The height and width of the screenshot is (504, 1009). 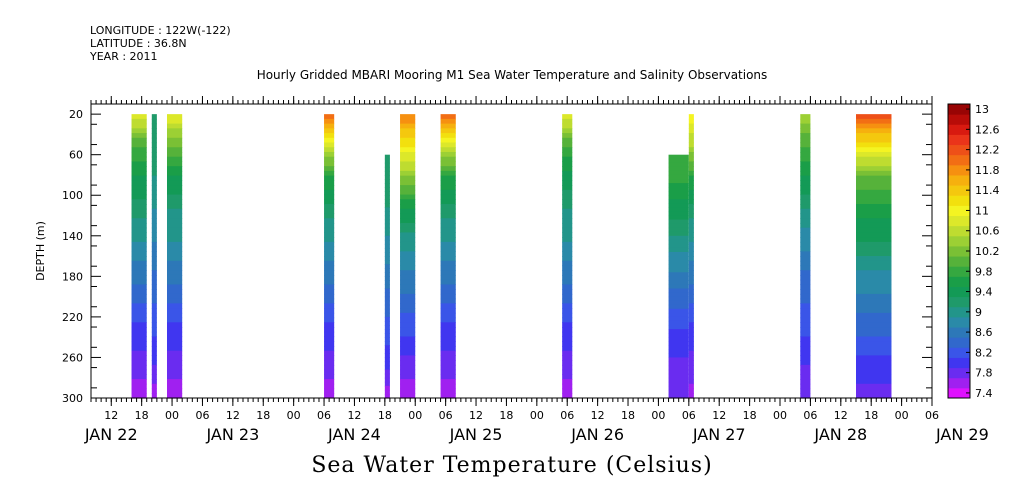 I want to click on colorbar-label: 11.8, so click(x=987, y=170).